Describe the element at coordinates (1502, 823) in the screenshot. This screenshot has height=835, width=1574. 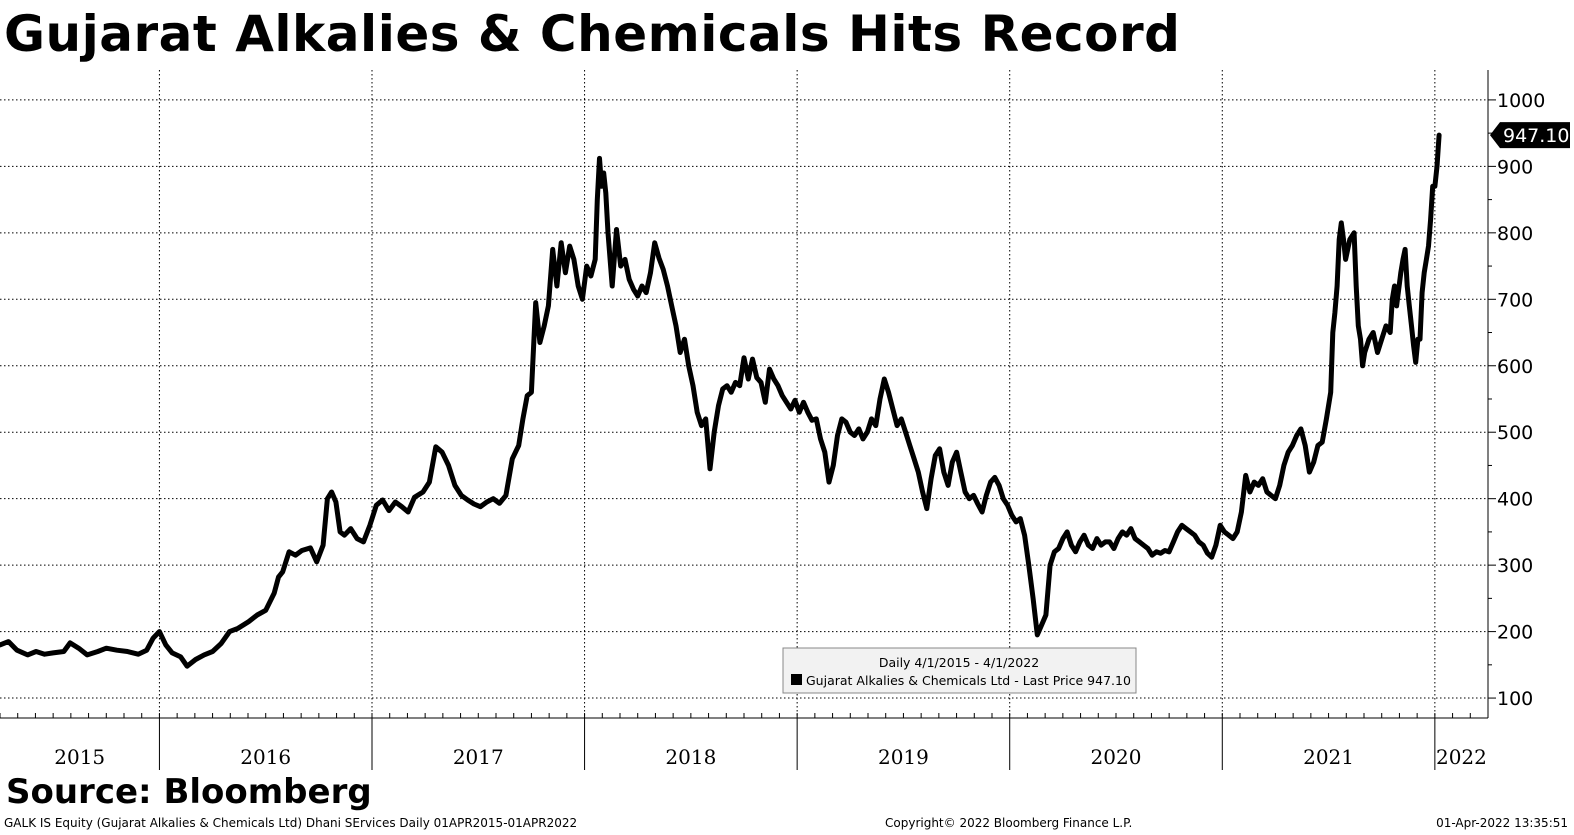
I see `footer-timestamp: 01-Apr-2022 13:35:51` at that location.